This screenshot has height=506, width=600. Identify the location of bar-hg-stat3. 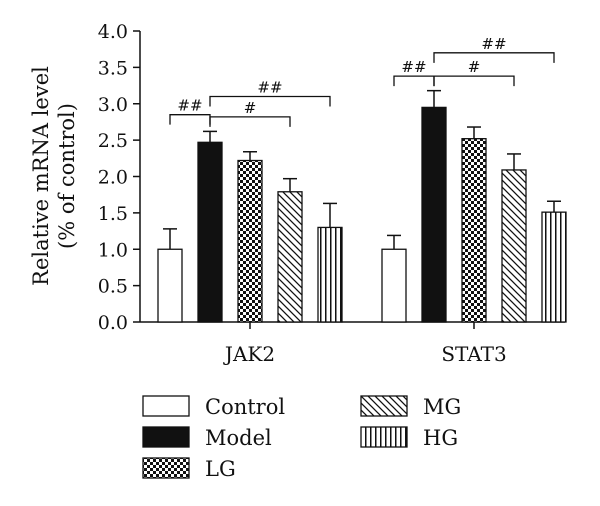
(554, 267).